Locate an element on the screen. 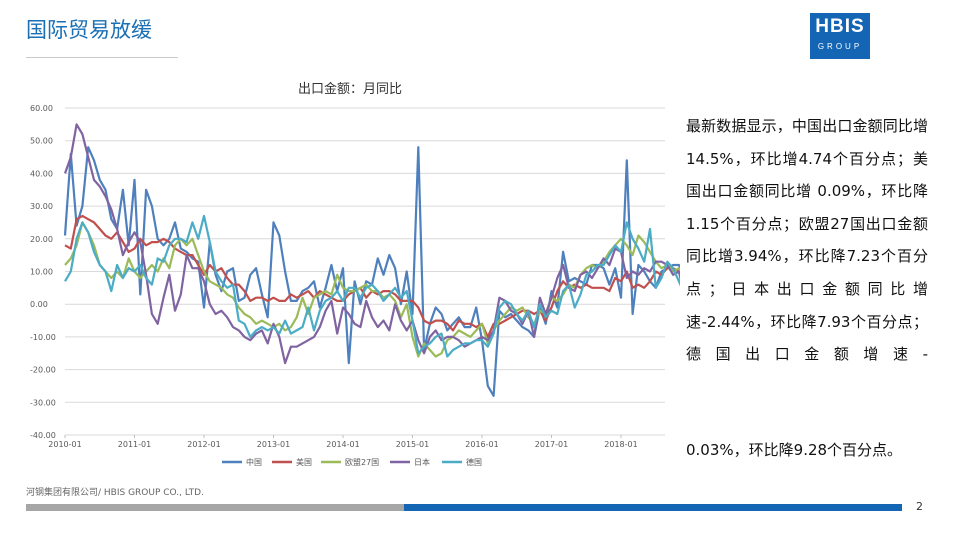 Image resolution: width=960 pixels, height=540 pixels. y-tick-label: -40.00 is located at coordinates (43, 435).